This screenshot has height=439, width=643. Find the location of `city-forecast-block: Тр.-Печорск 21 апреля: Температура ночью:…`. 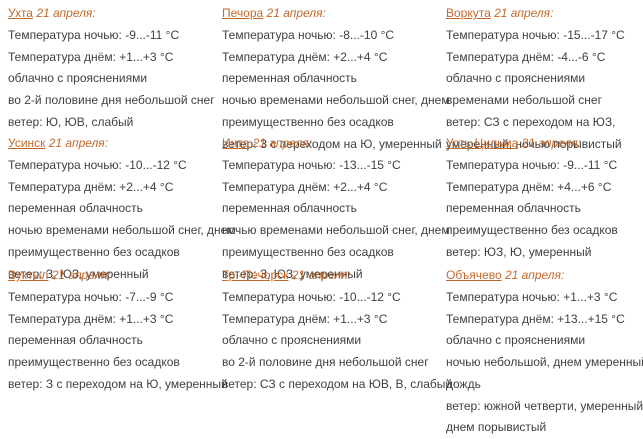

city-forecast-block: Тр.-Печорск 21 апреля: Температура ночью:… is located at coordinates (337, 352).